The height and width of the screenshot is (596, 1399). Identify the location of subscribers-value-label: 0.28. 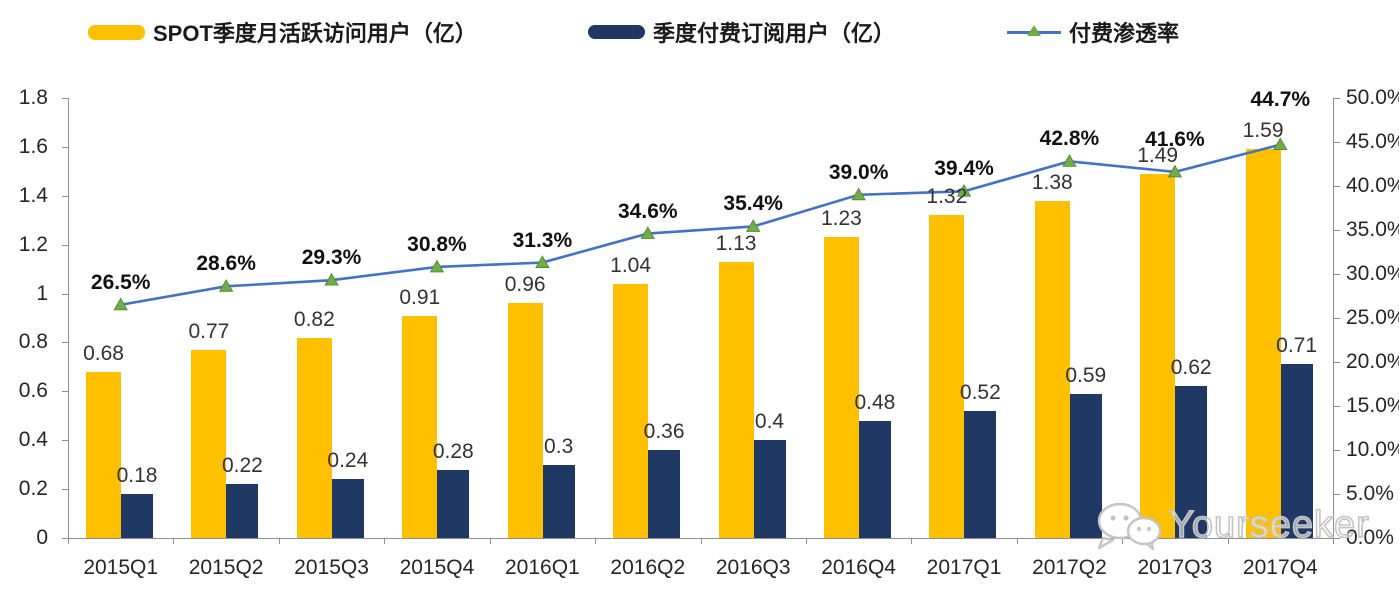
(453, 451).